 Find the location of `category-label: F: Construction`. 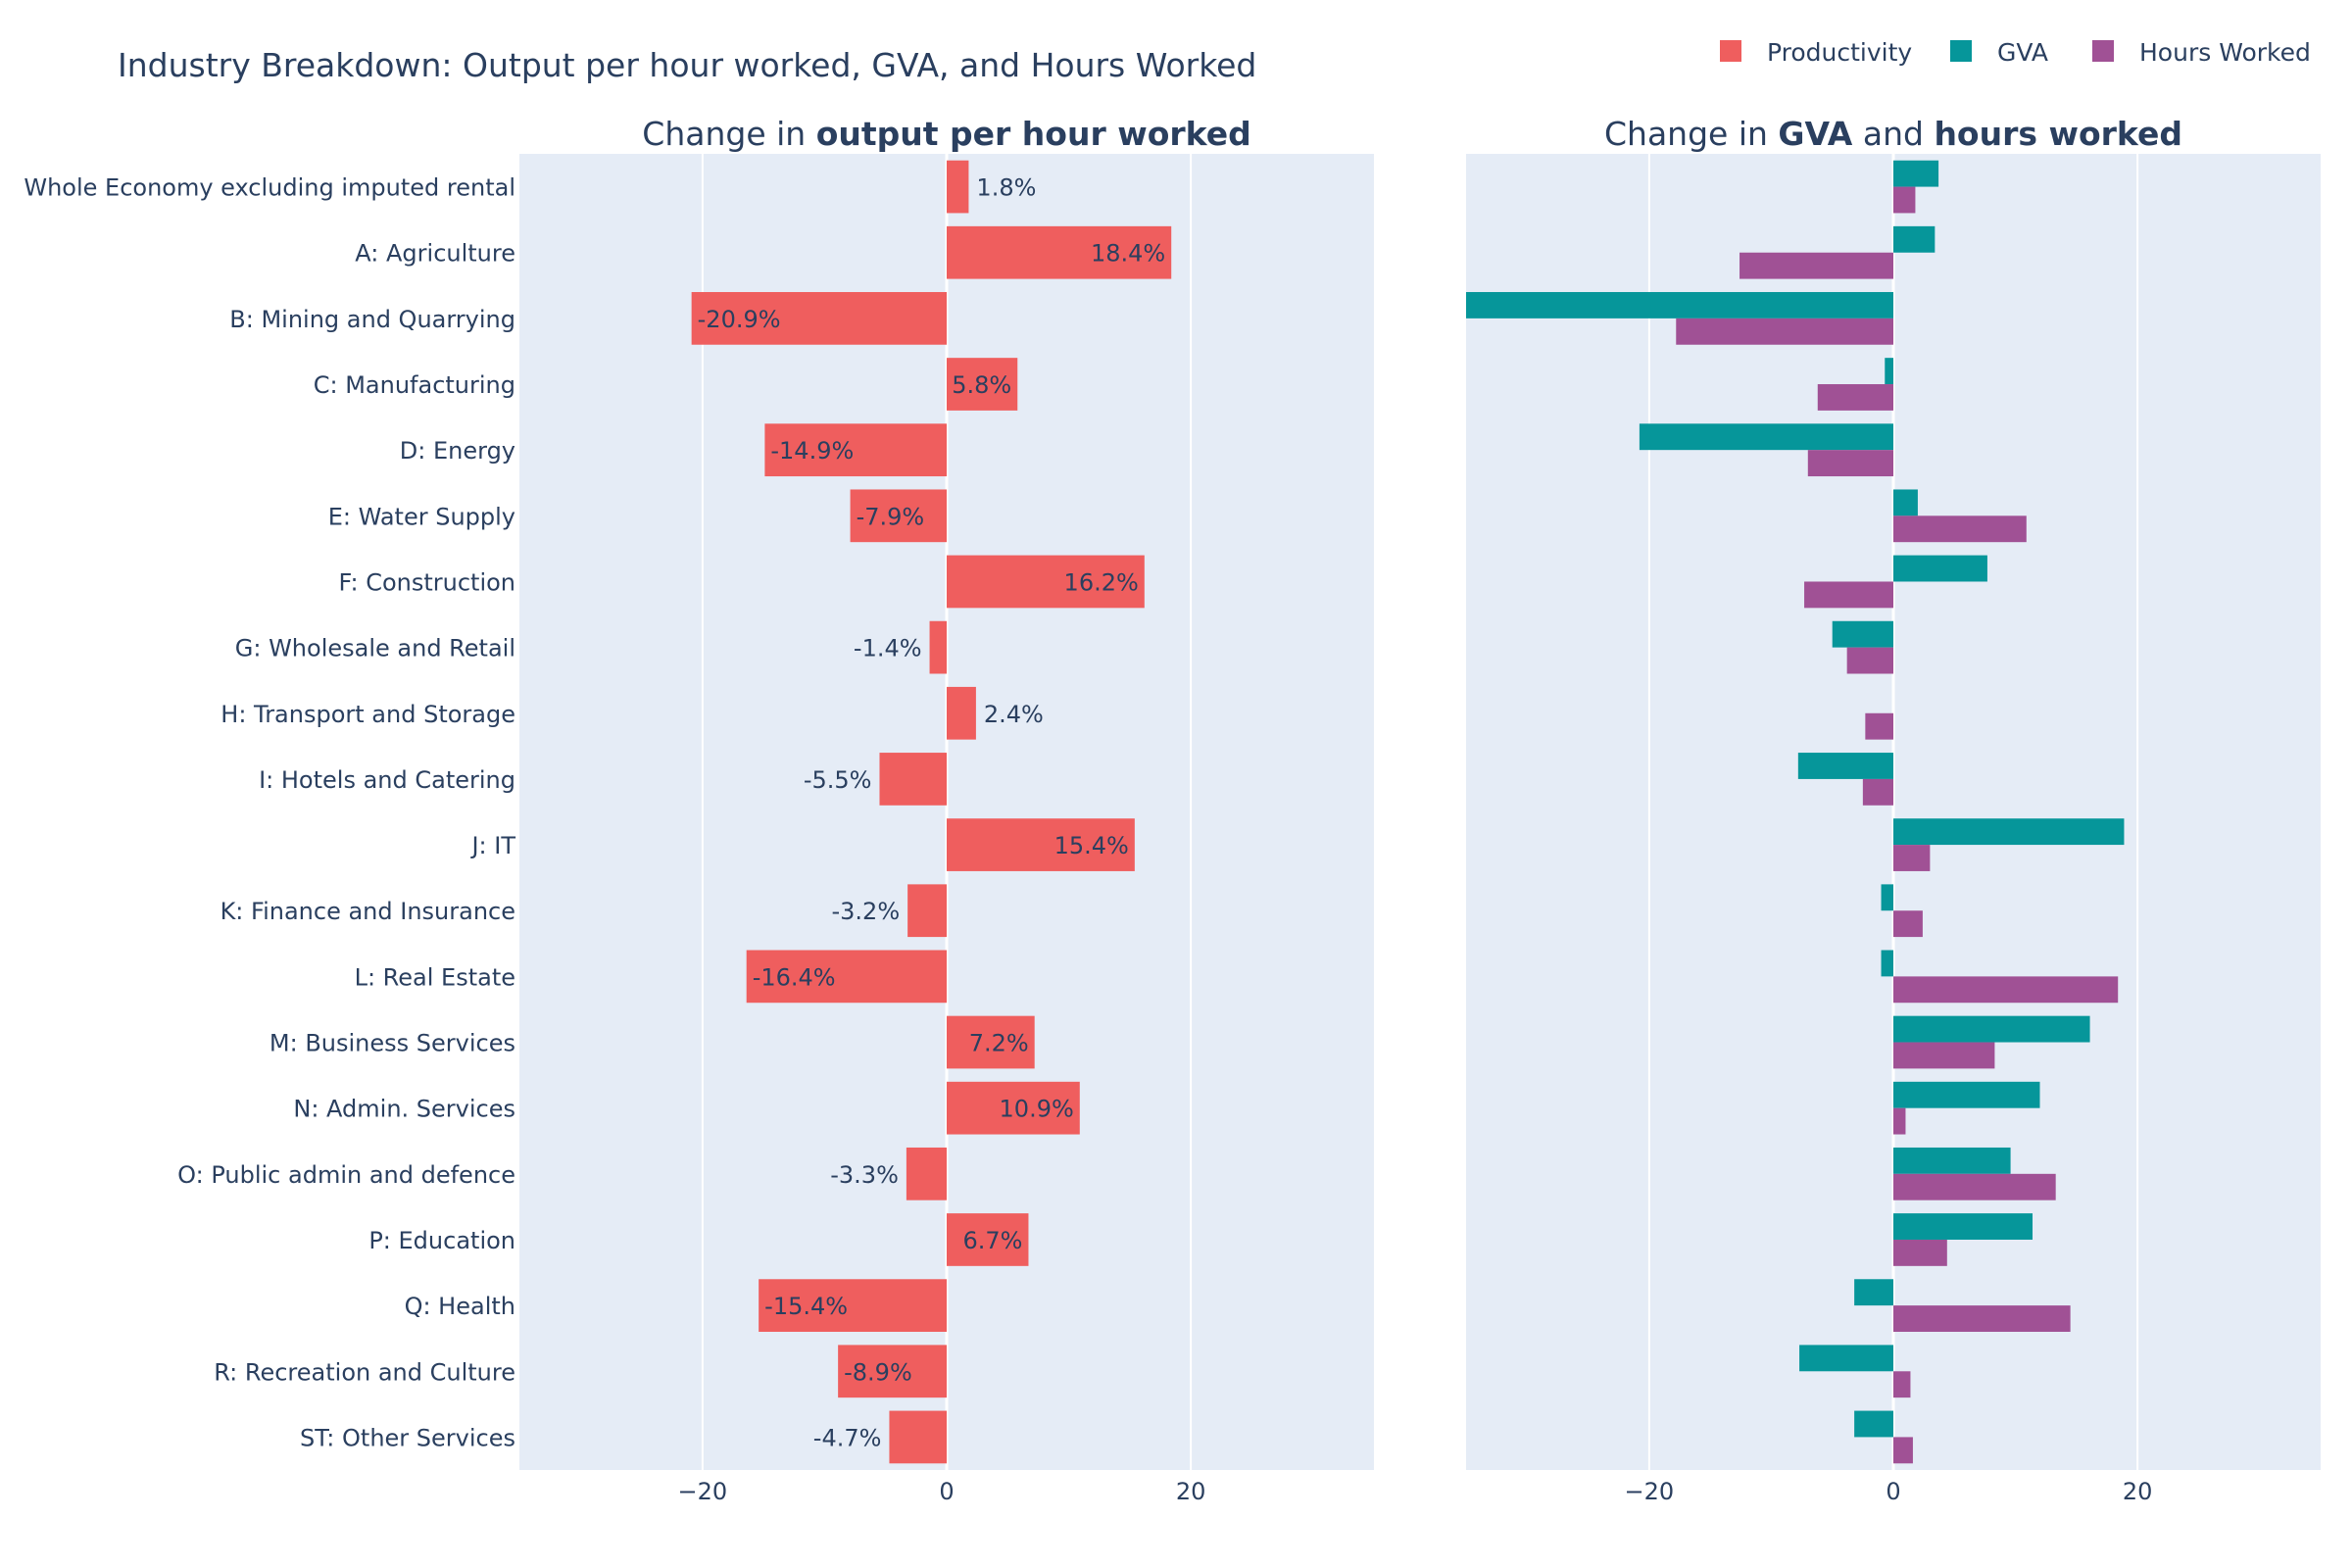

category-label: F: Construction is located at coordinates (427, 582).